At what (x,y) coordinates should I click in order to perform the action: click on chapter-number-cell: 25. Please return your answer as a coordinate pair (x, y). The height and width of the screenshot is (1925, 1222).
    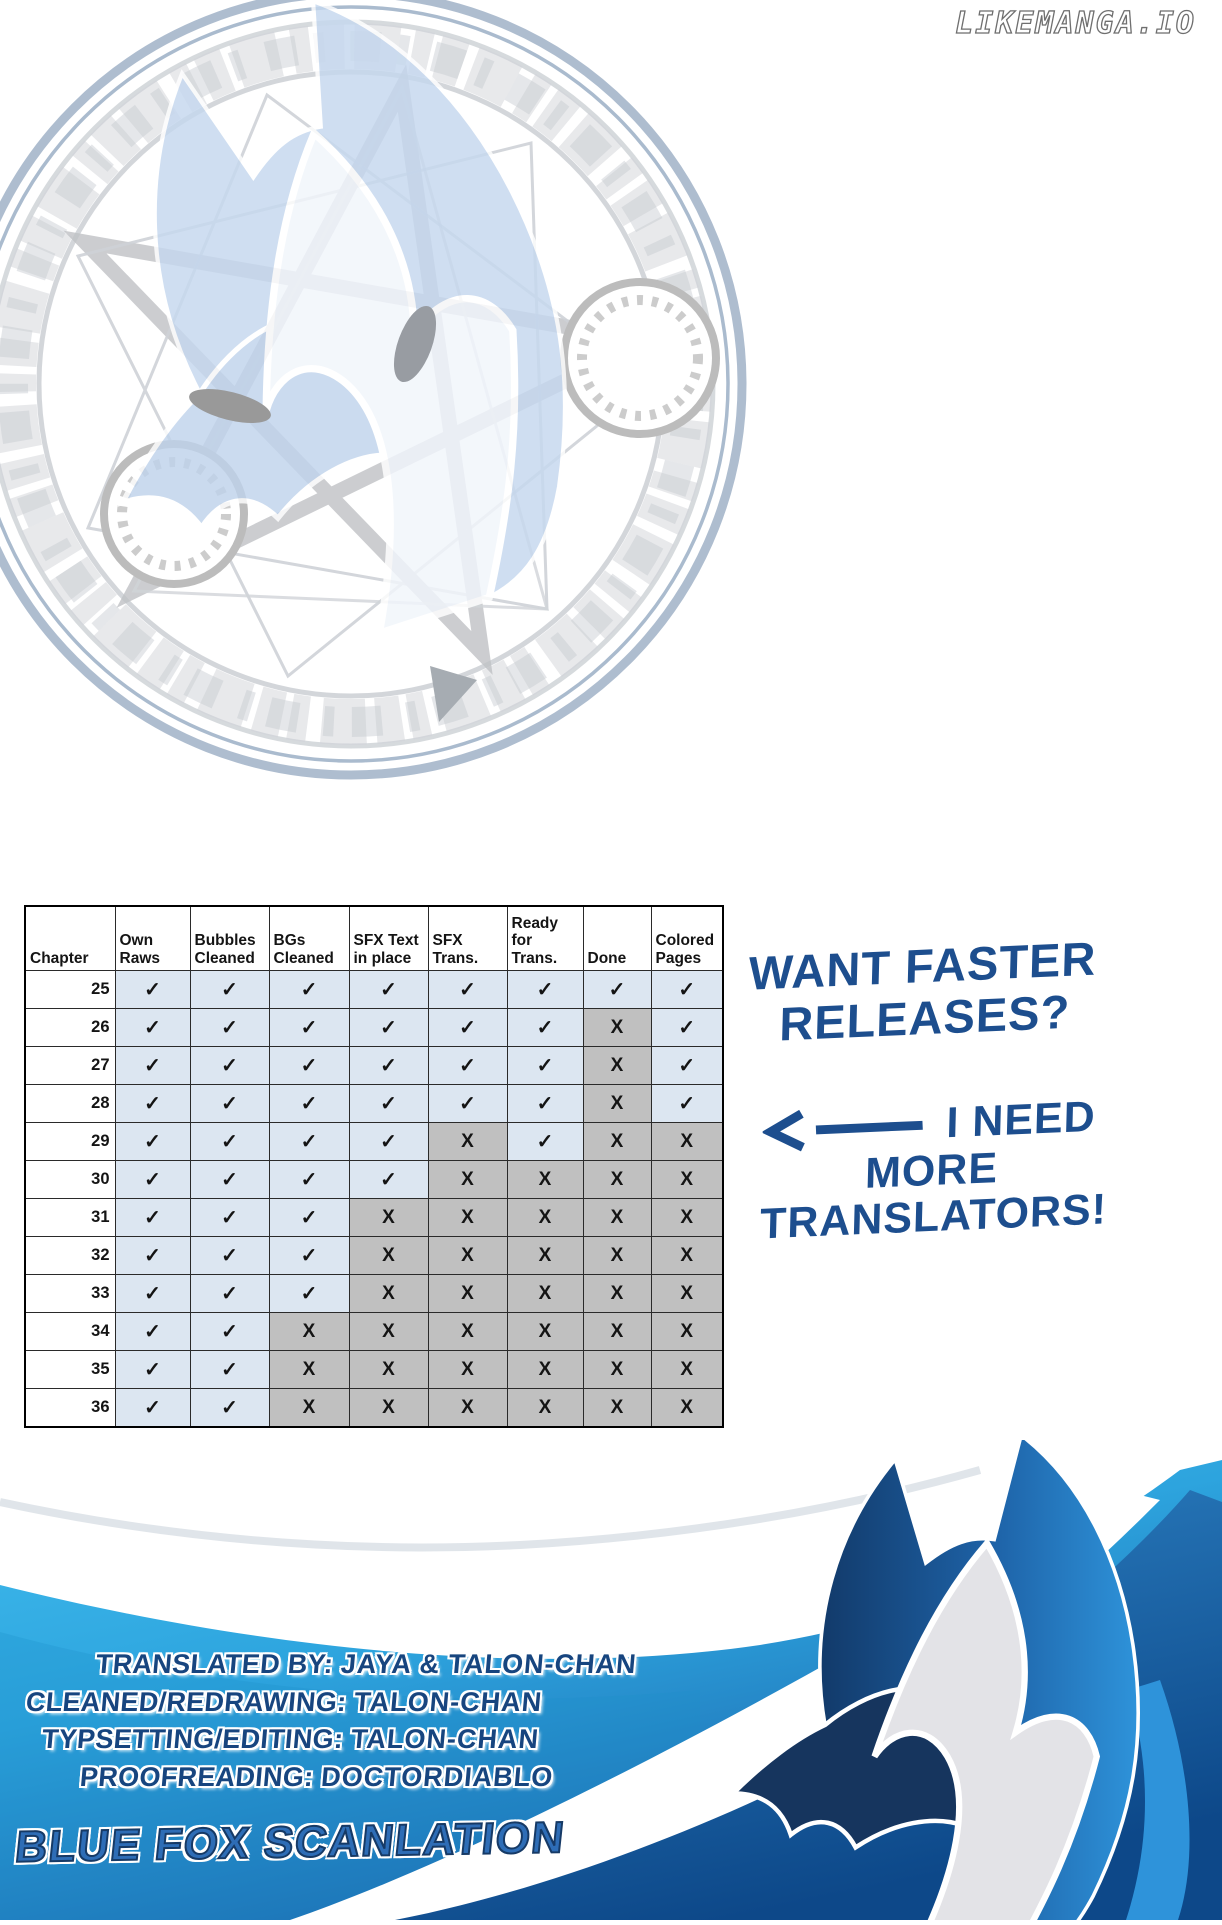
    Looking at the image, I should click on (70, 989).